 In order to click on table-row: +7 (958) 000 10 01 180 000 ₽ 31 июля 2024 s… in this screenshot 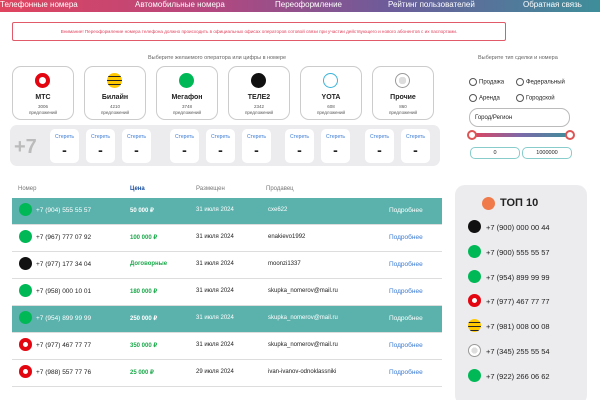, I will do `click(227, 292)`.